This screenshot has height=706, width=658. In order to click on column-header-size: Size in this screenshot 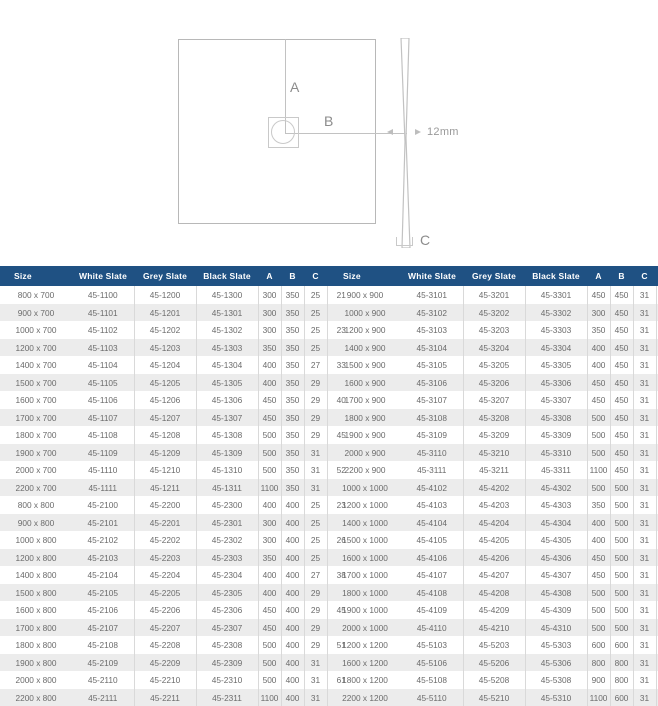, I will do `click(365, 276)`.